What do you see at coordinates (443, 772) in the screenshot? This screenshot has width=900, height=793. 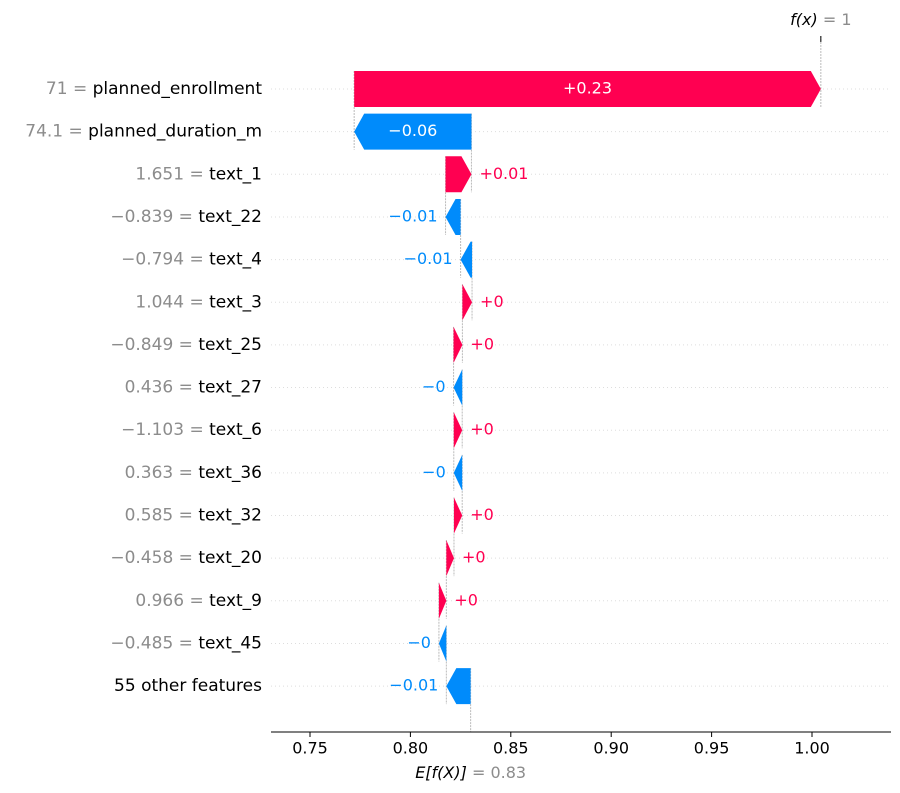 I see `base-value-symbol: E[f(X)]` at bounding box center [443, 772].